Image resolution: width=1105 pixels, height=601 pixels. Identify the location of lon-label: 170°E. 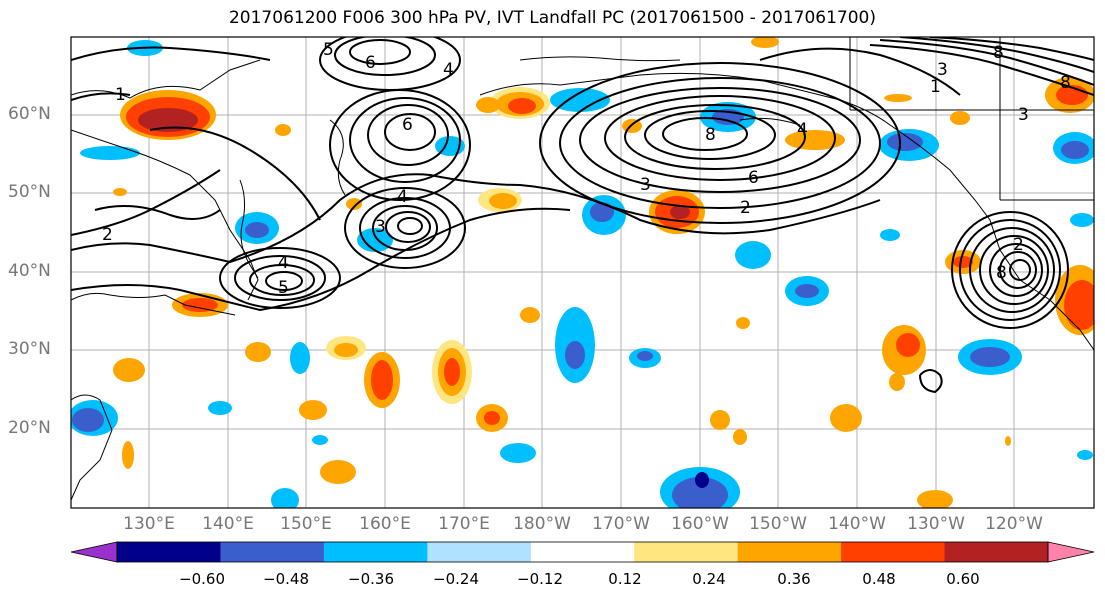
(464, 524).